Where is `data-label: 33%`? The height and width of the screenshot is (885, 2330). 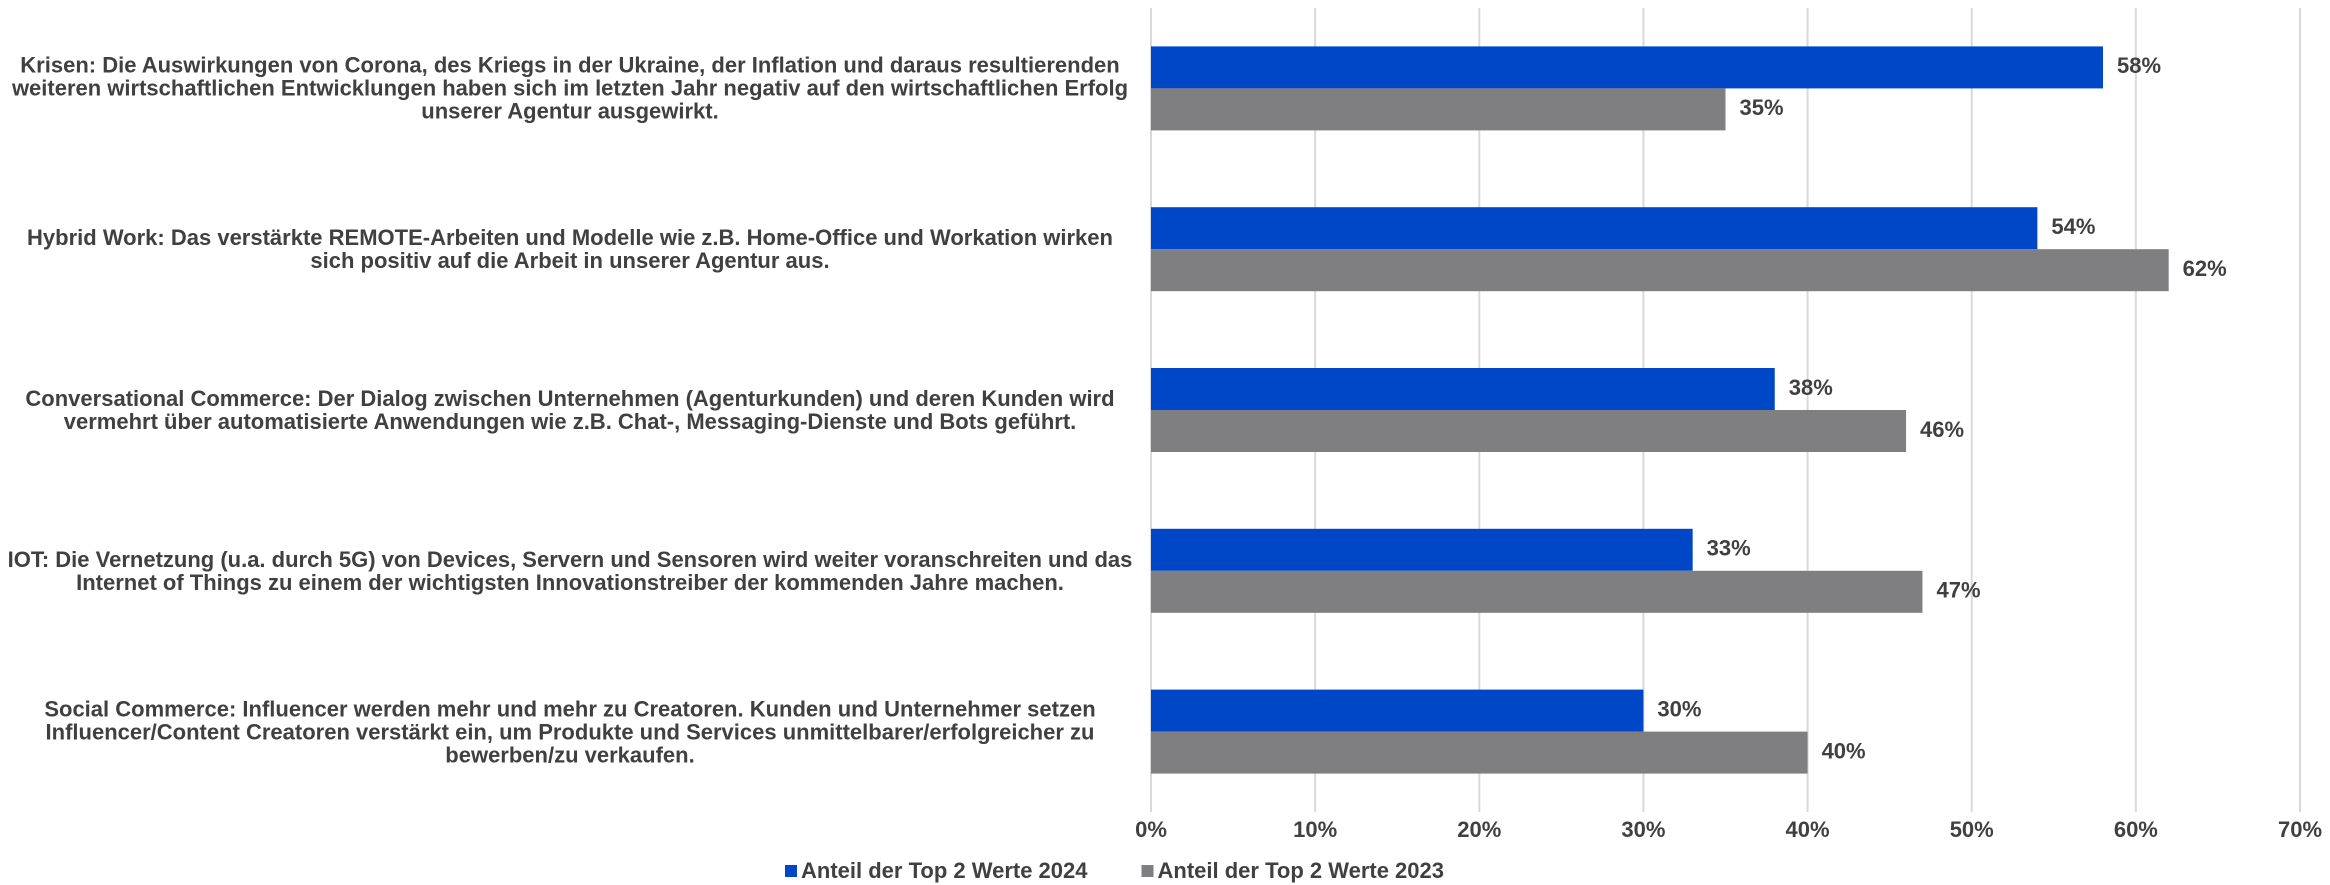 data-label: 33% is located at coordinates (1729, 548).